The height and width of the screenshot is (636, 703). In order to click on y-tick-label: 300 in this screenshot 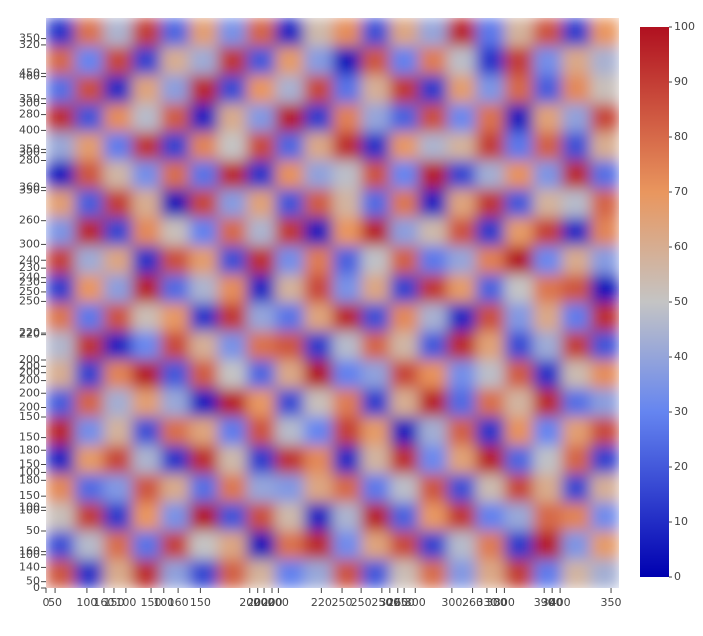, I will do `click(29, 152)`.